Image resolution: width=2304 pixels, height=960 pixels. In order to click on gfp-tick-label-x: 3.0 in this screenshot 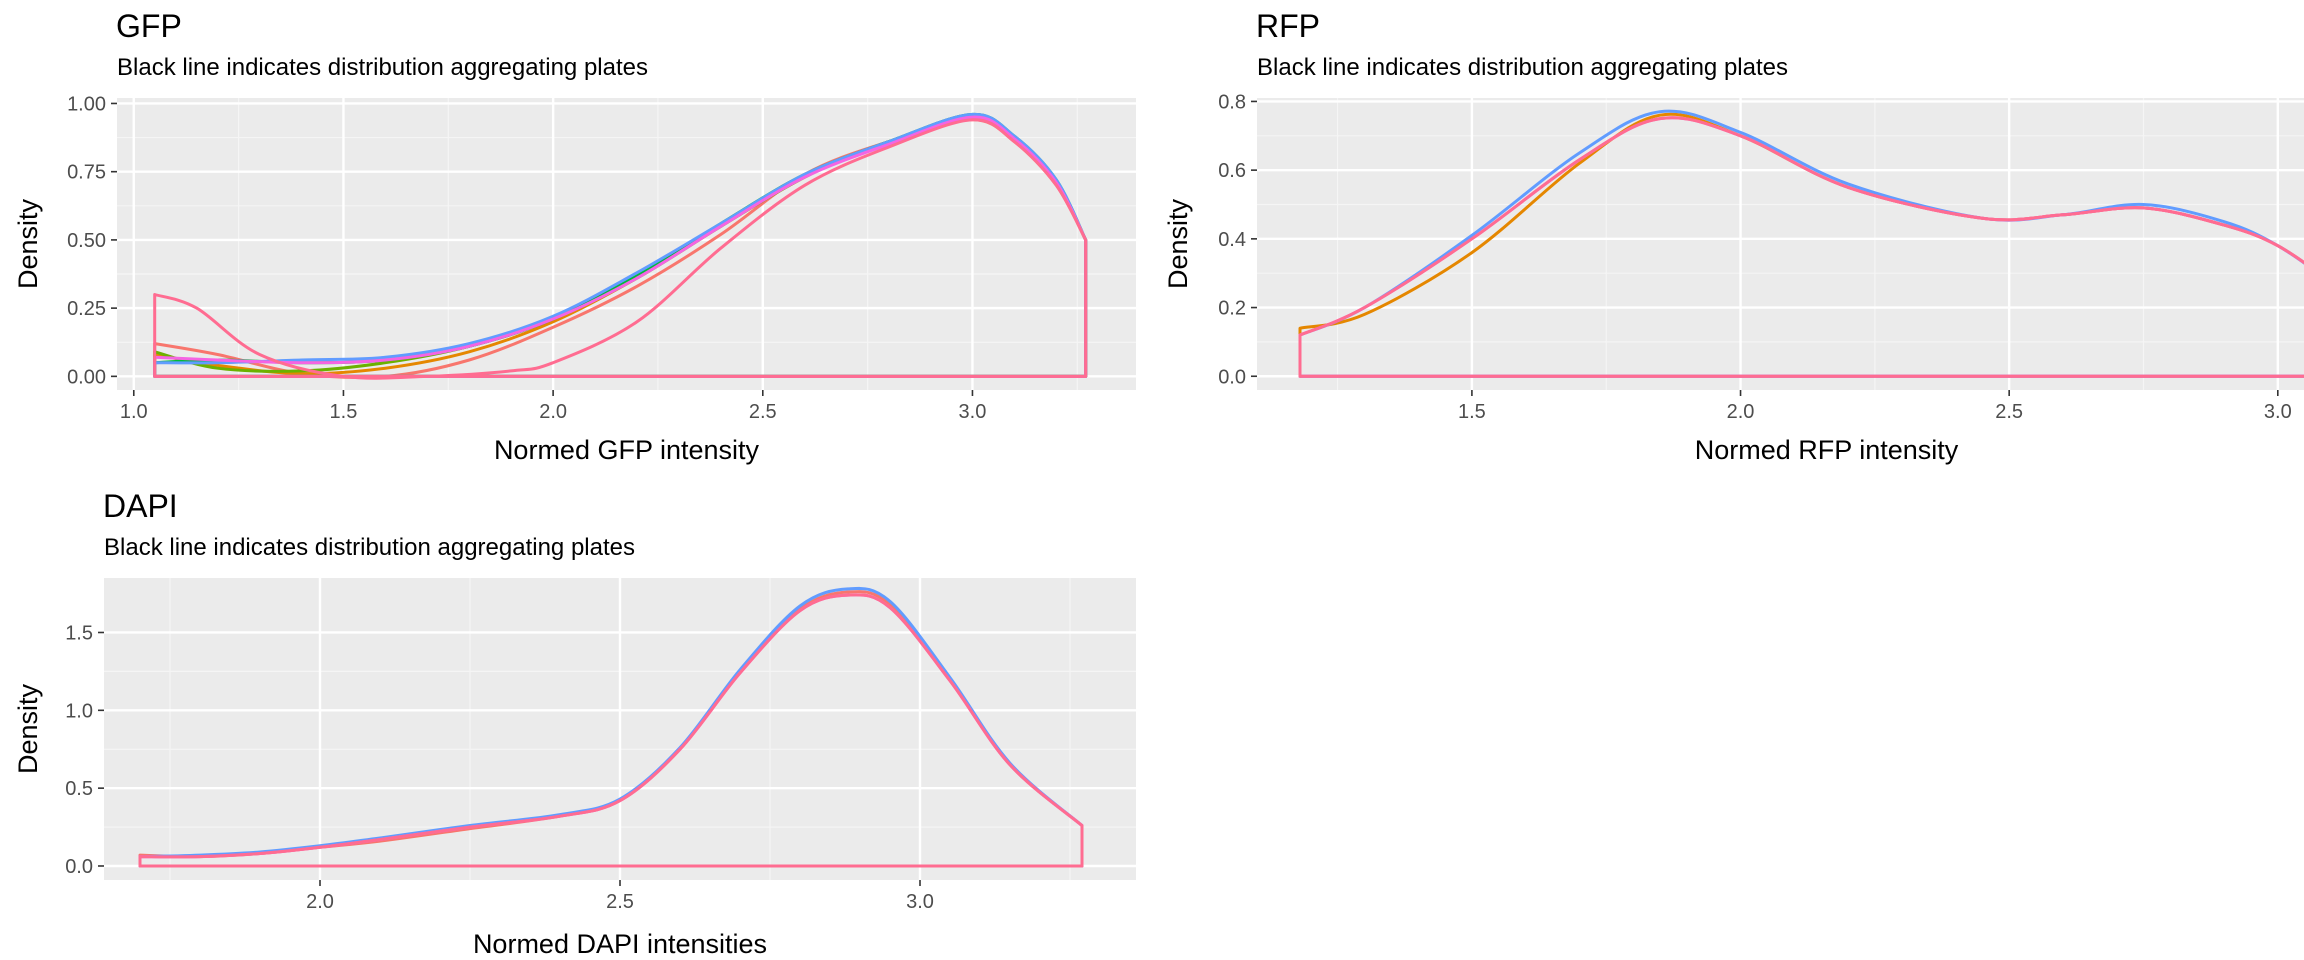, I will do `click(973, 412)`.